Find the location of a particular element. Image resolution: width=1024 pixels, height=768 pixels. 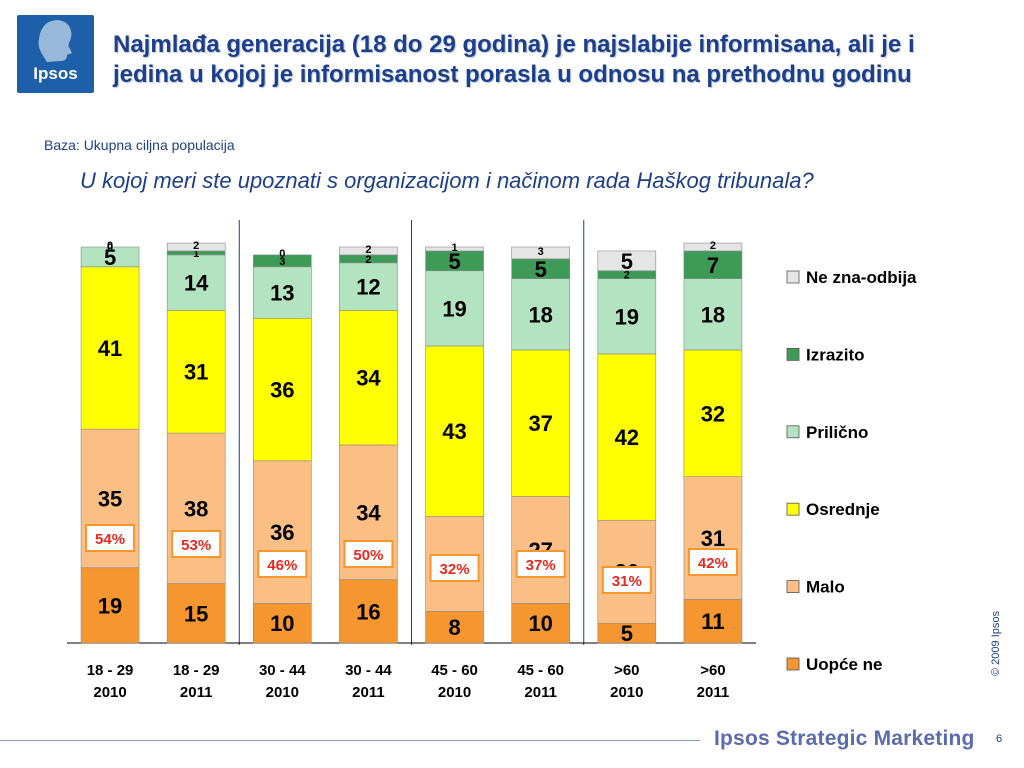

legend-label: Uopće ne is located at coordinates (844, 664).